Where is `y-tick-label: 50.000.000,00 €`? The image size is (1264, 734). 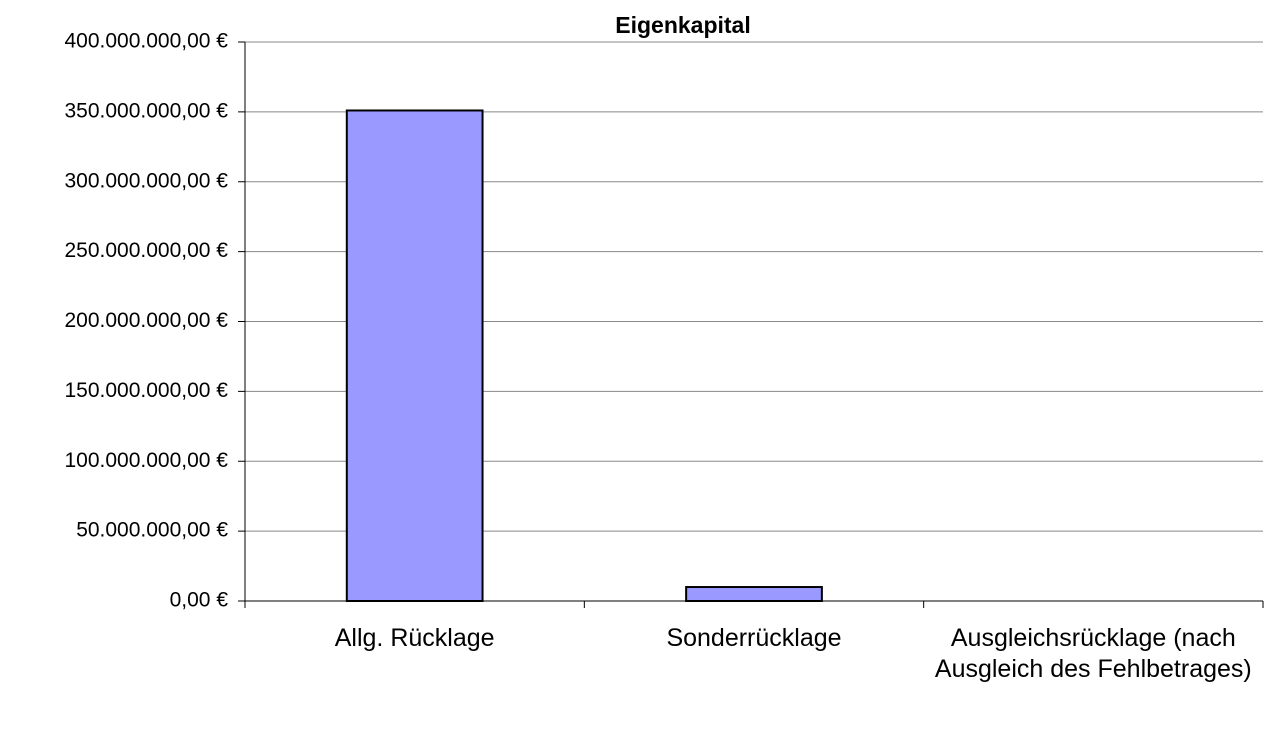
y-tick-label: 50.000.000,00 € is located at coordinates (152, 530).